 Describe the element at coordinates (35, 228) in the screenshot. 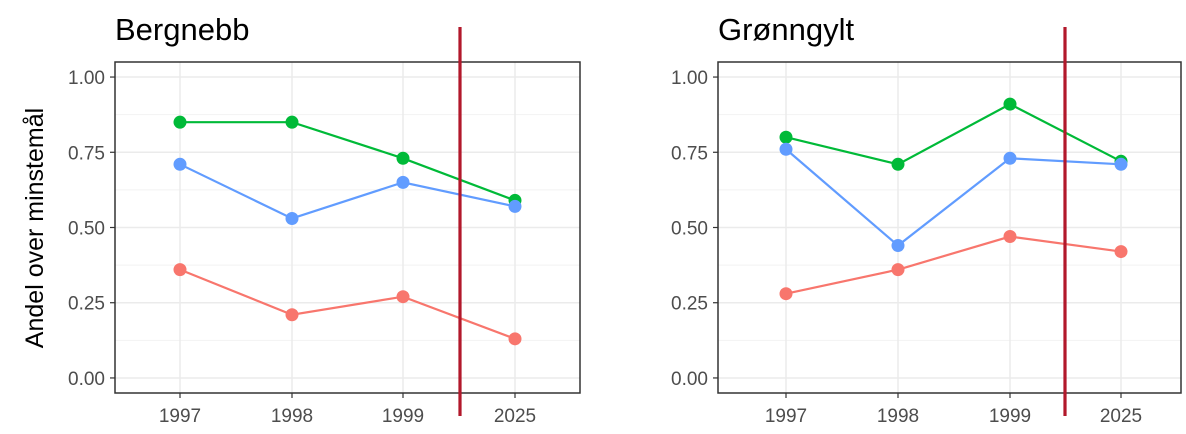

I see `y-axis-label: Andel over minstemål` at that location.